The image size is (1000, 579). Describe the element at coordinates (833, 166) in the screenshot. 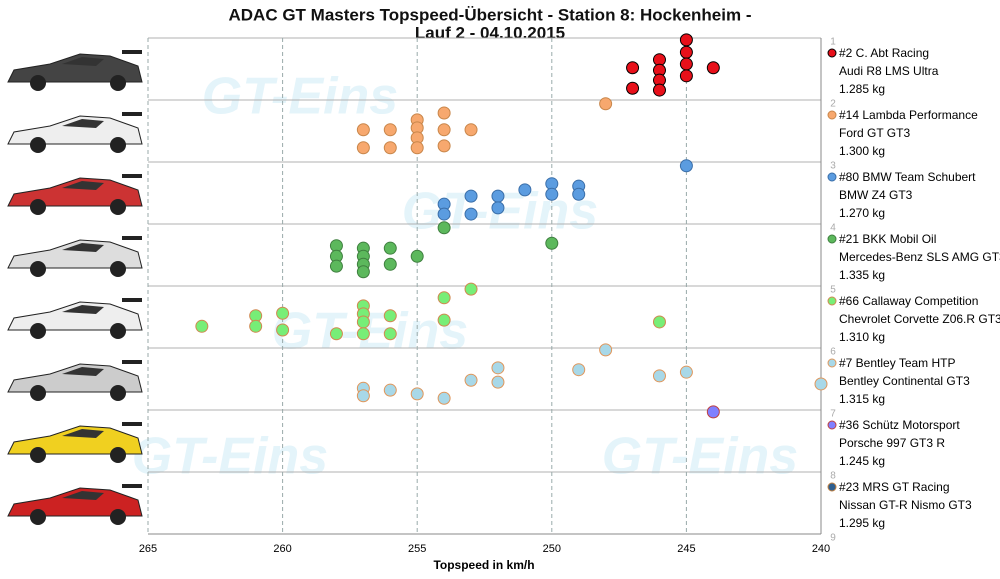

I see `y-tick-label: 3` at that location.